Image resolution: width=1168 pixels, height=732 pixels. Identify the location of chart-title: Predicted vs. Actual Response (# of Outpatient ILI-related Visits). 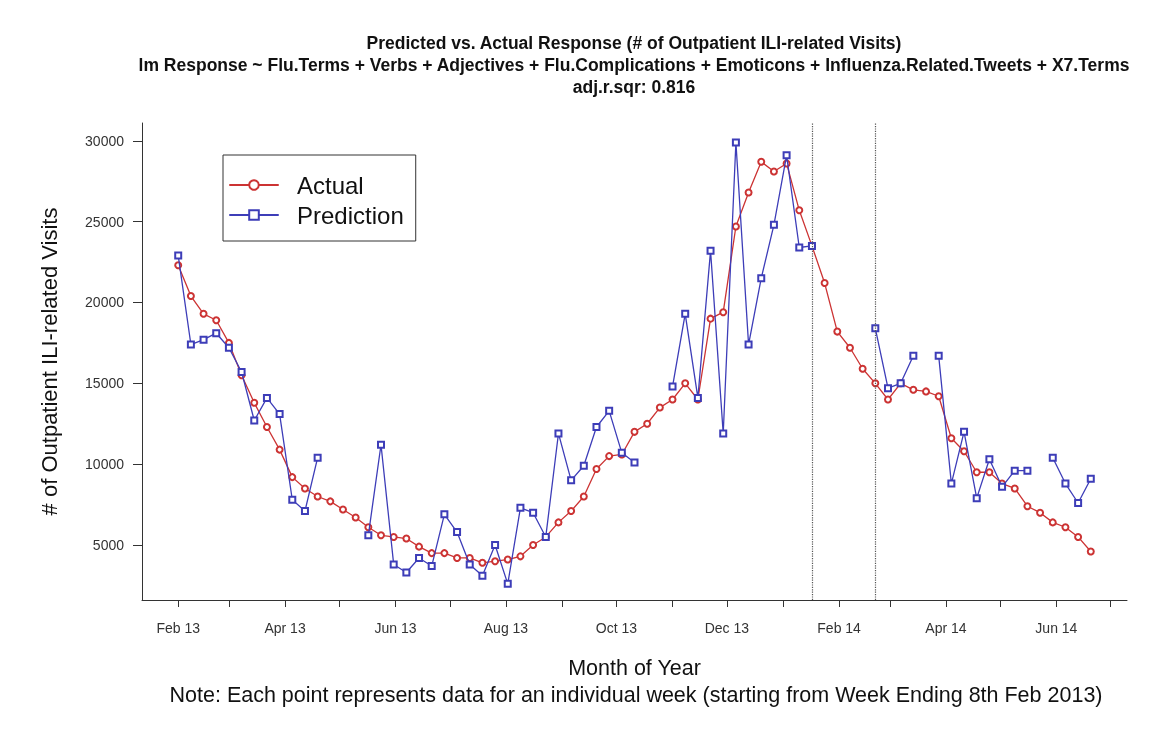
(634, 43).